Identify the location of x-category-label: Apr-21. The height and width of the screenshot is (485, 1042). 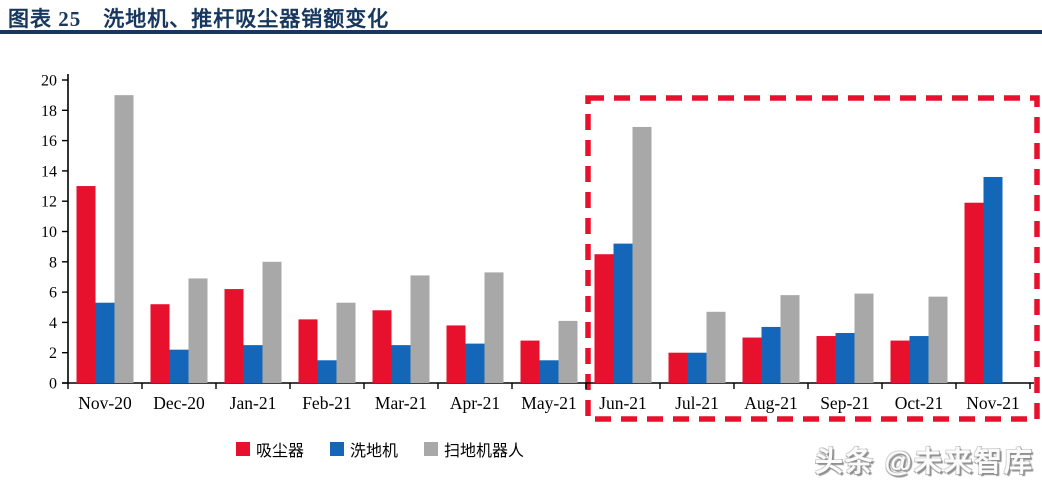
(475, 403).